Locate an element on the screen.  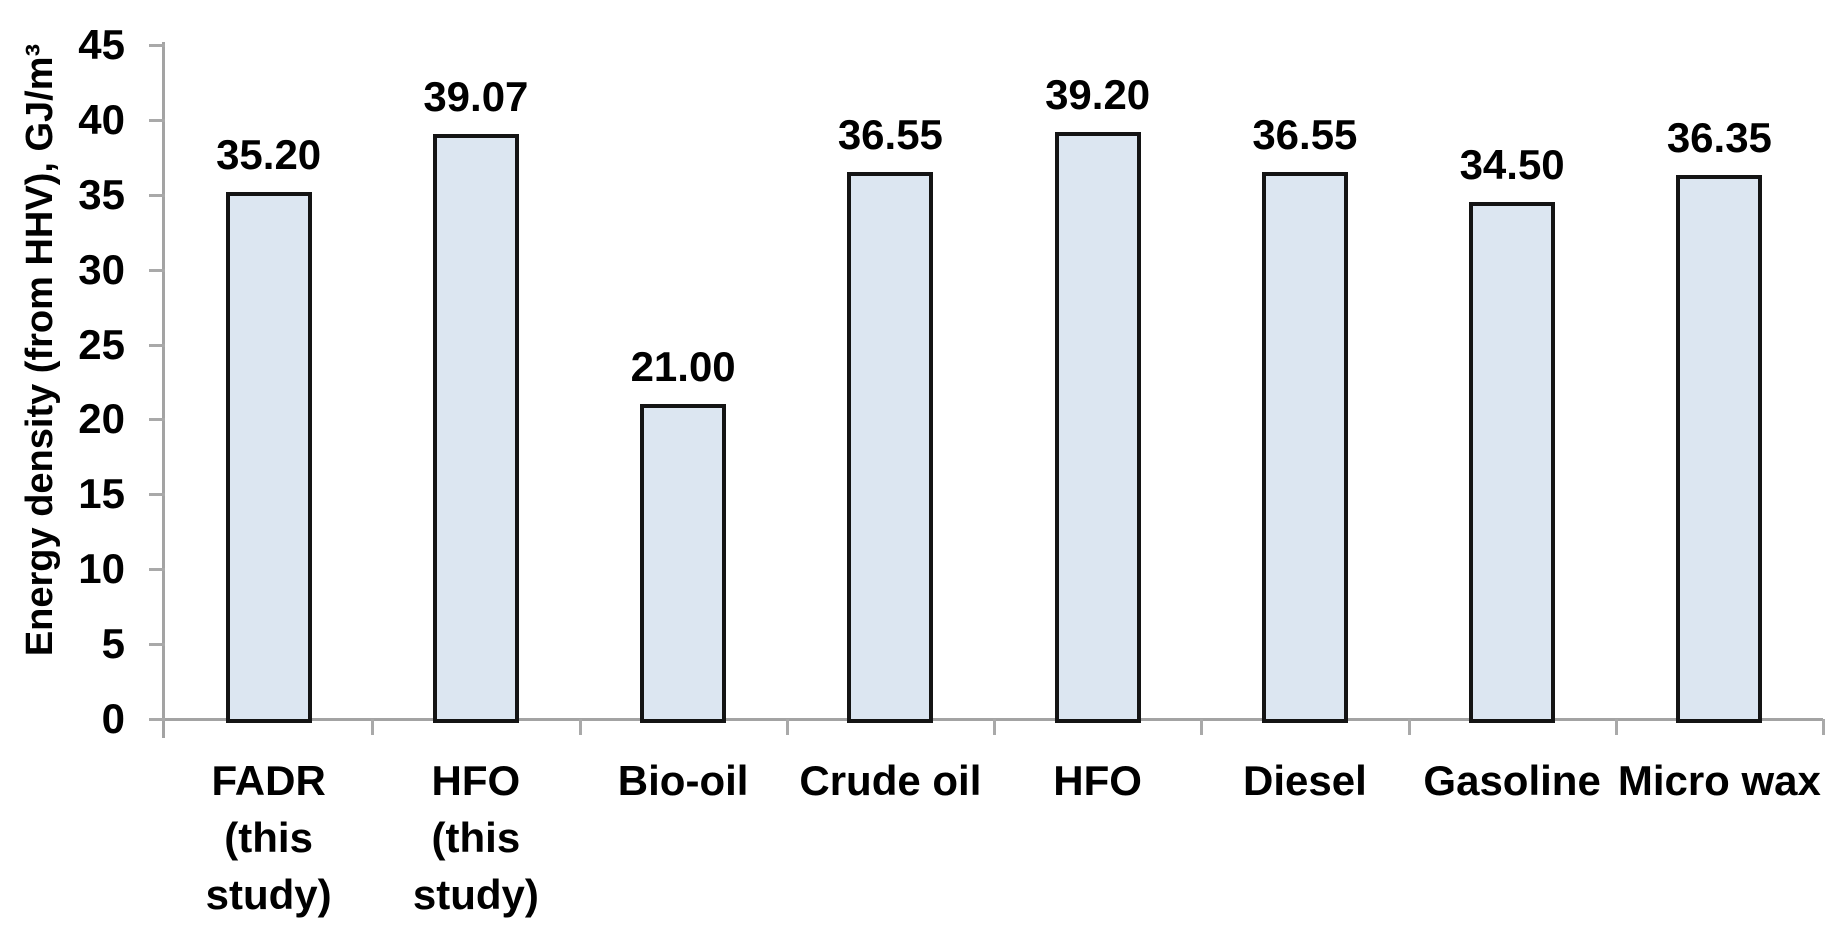
bar-value-label: 34.50 is located at coordinates (1512, 165).